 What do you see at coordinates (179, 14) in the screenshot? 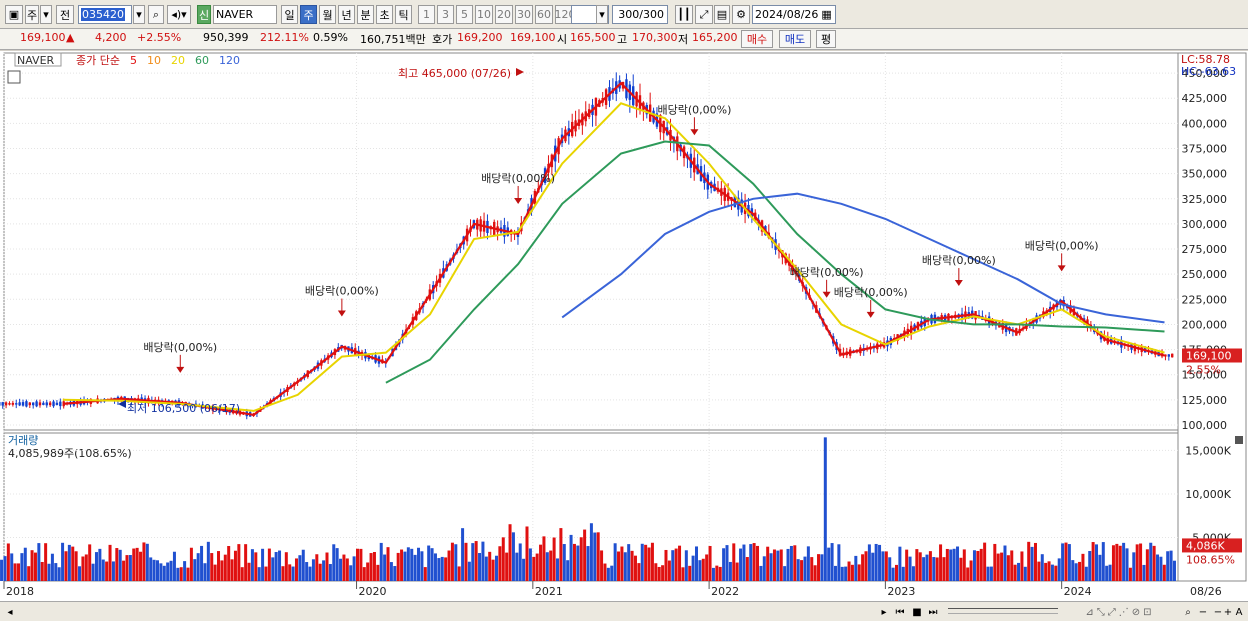
I see `sound-icon: ◂)▾` at bounding box center [179, 14].